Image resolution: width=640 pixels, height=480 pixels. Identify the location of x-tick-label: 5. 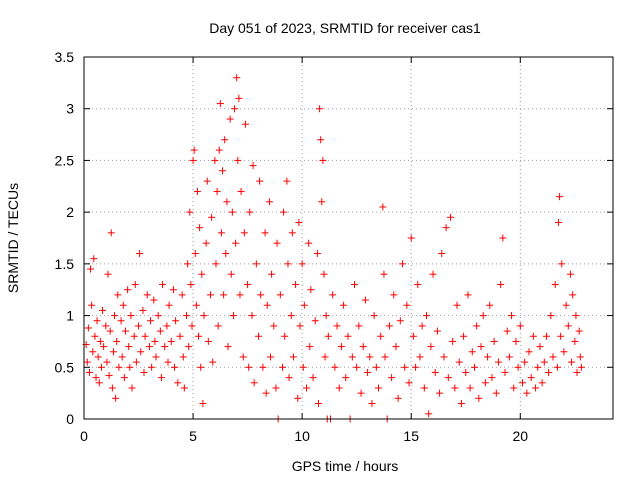
(193, 436).